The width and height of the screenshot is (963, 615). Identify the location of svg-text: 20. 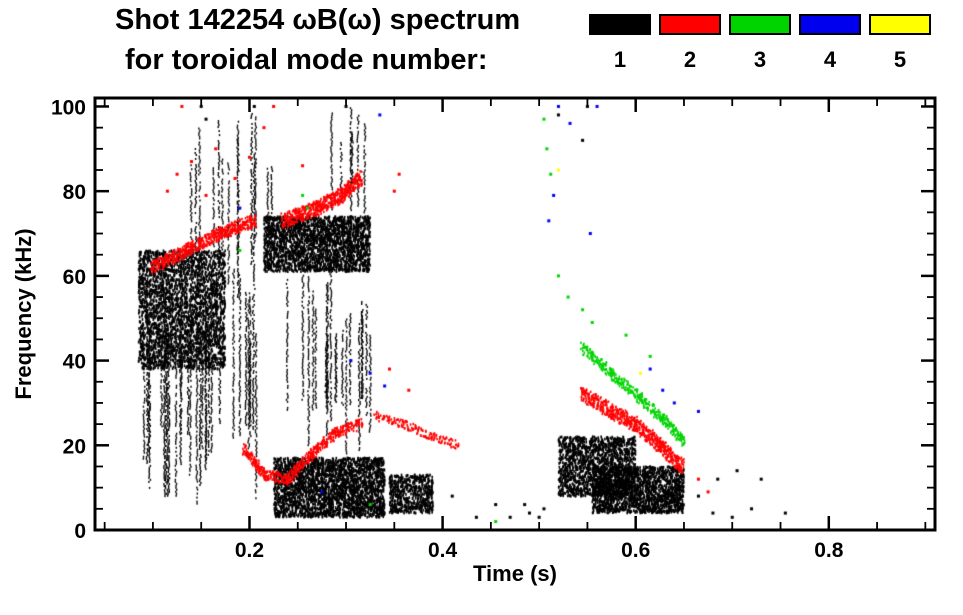
(74, 446).